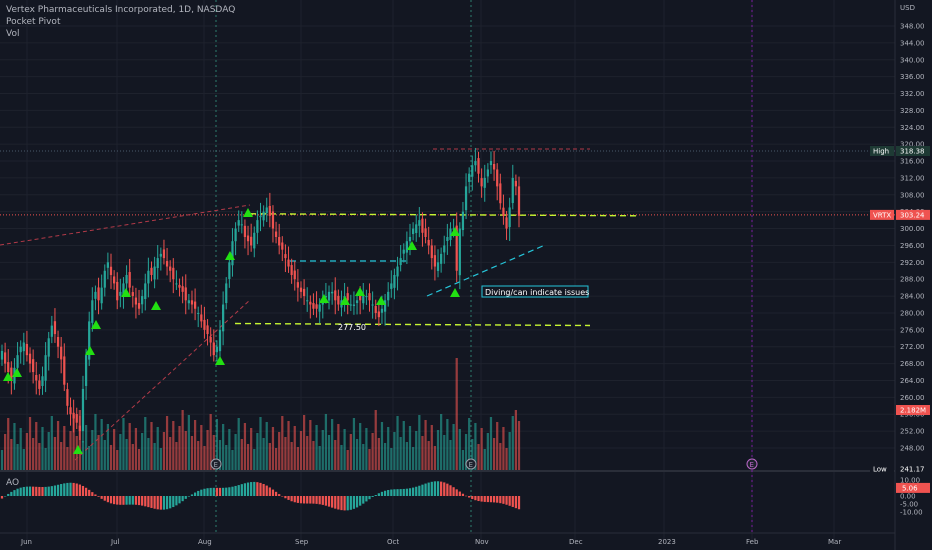 This screenshot has height=550, width=932. I want to click on axis-tag-value-bg, so click(913, 469).